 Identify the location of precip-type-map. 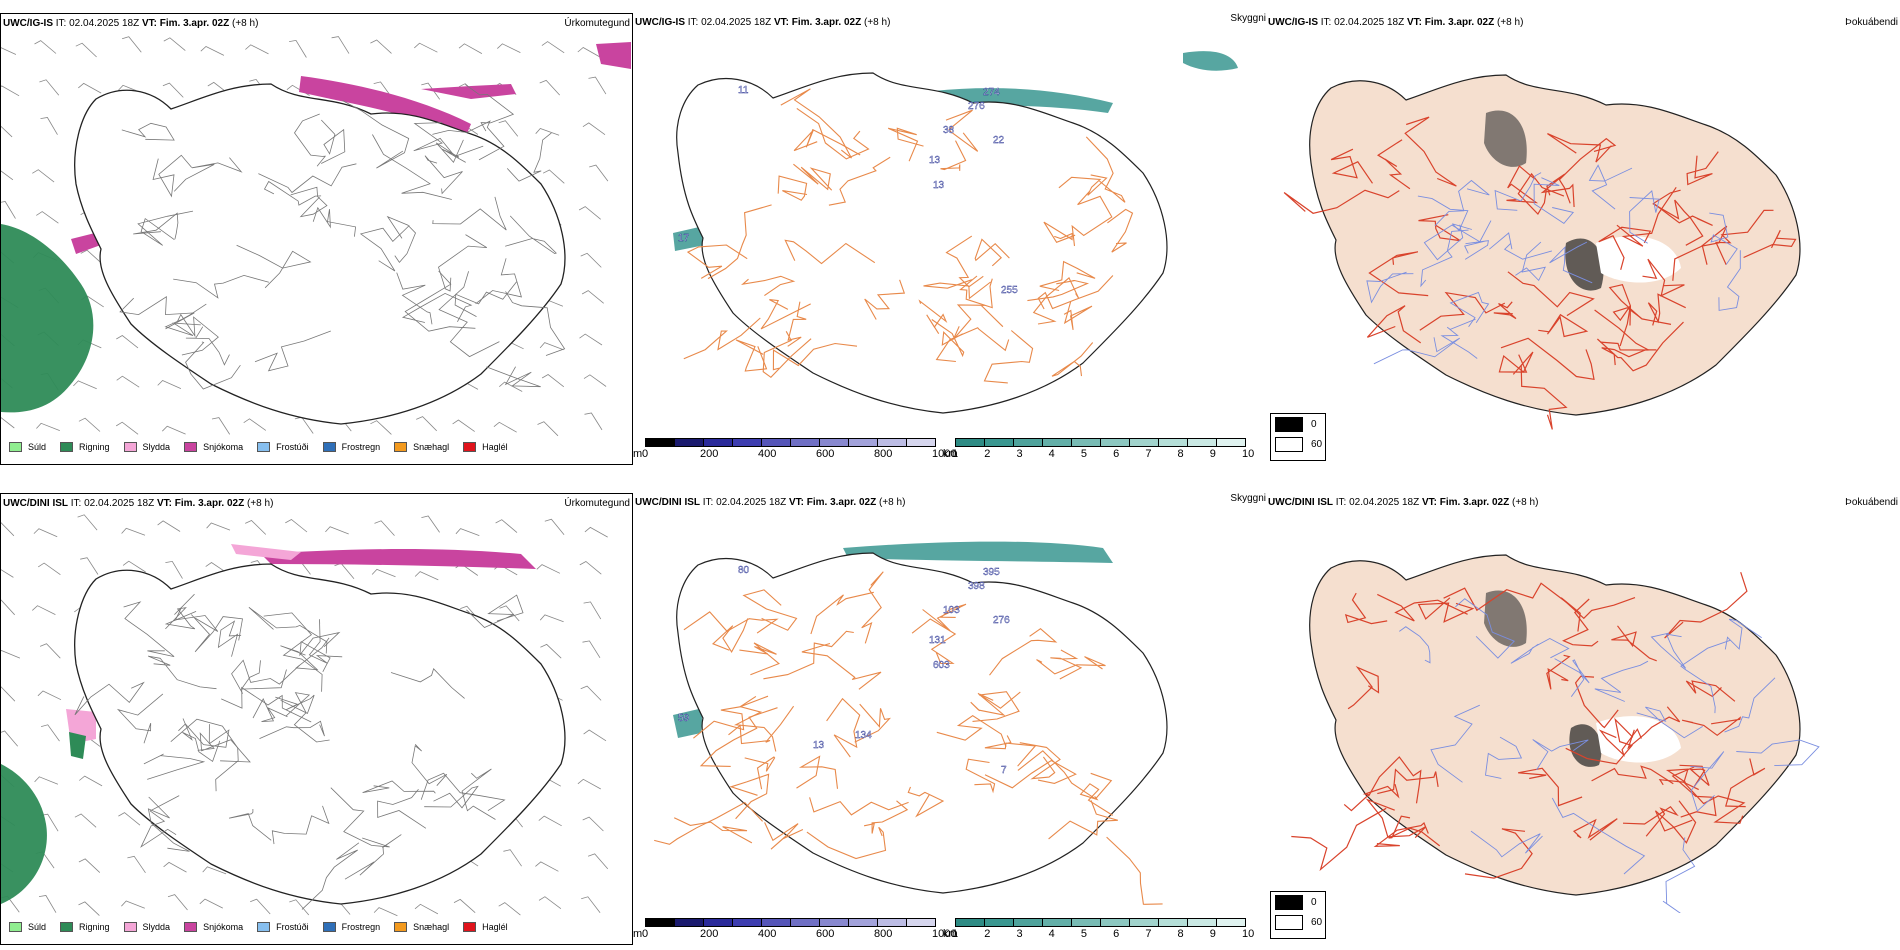
(305, 715).